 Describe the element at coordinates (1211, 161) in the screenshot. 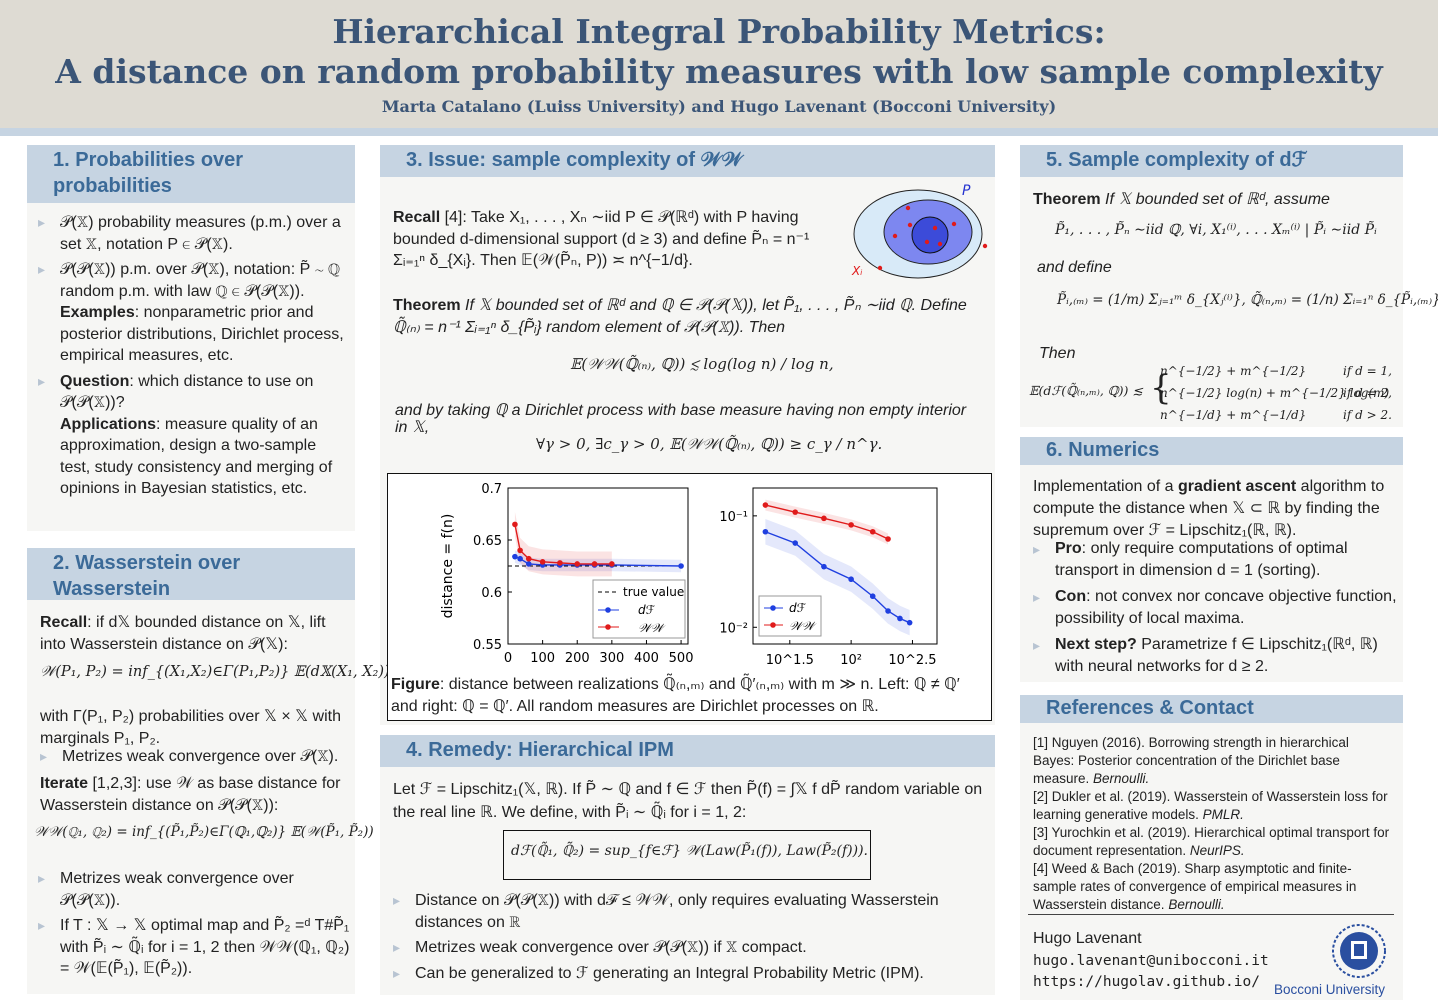

I see `section5-title: 5. Sample complexity of dℱ` at that location.